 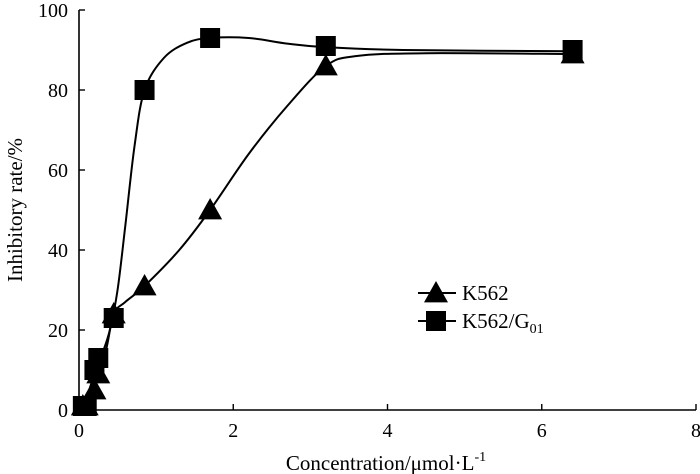 What do you see at coordinates (58, 331) in the screenshot?
I see `y-tick-label: 20` at bounding box center [58, 331].